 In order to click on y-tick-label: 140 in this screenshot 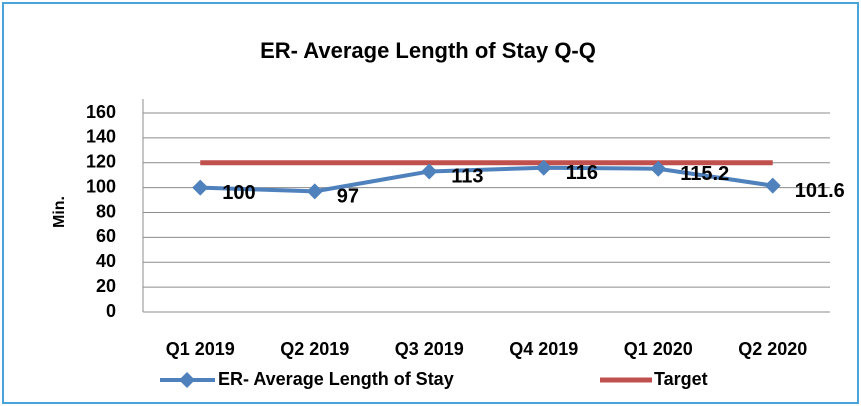, I will do `click(101, 137)`.